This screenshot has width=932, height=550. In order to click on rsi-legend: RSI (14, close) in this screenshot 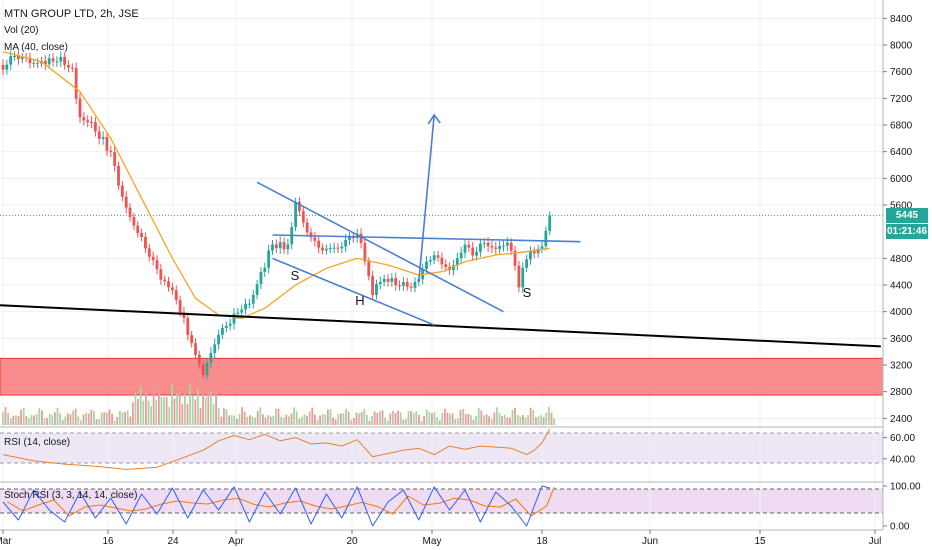, I will do `click(37, 442)`.